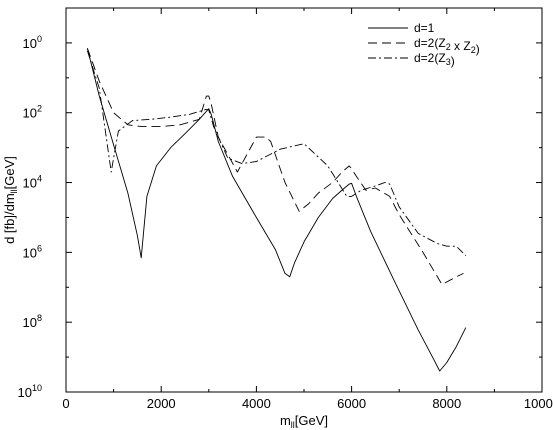 The width and height of the screenshot is (553, 430). What do you see at coordinates (351, 403) in the screenshot?
I see `x-tick-label: 6000` at bounding box center [351, 403].